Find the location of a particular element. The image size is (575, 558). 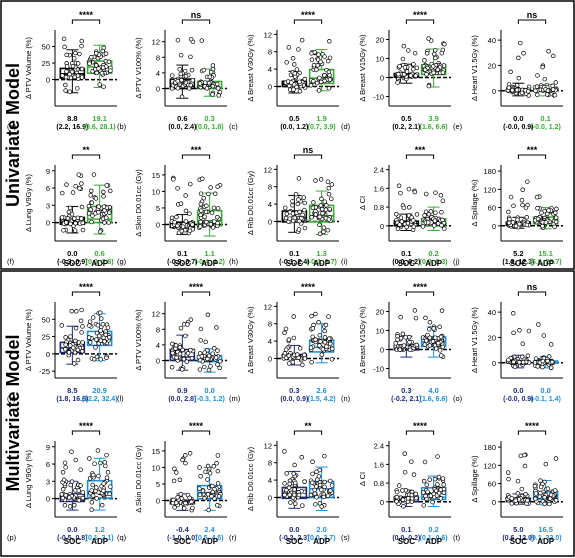

y-tick-label: 8 is located at coordinates (158, 57).